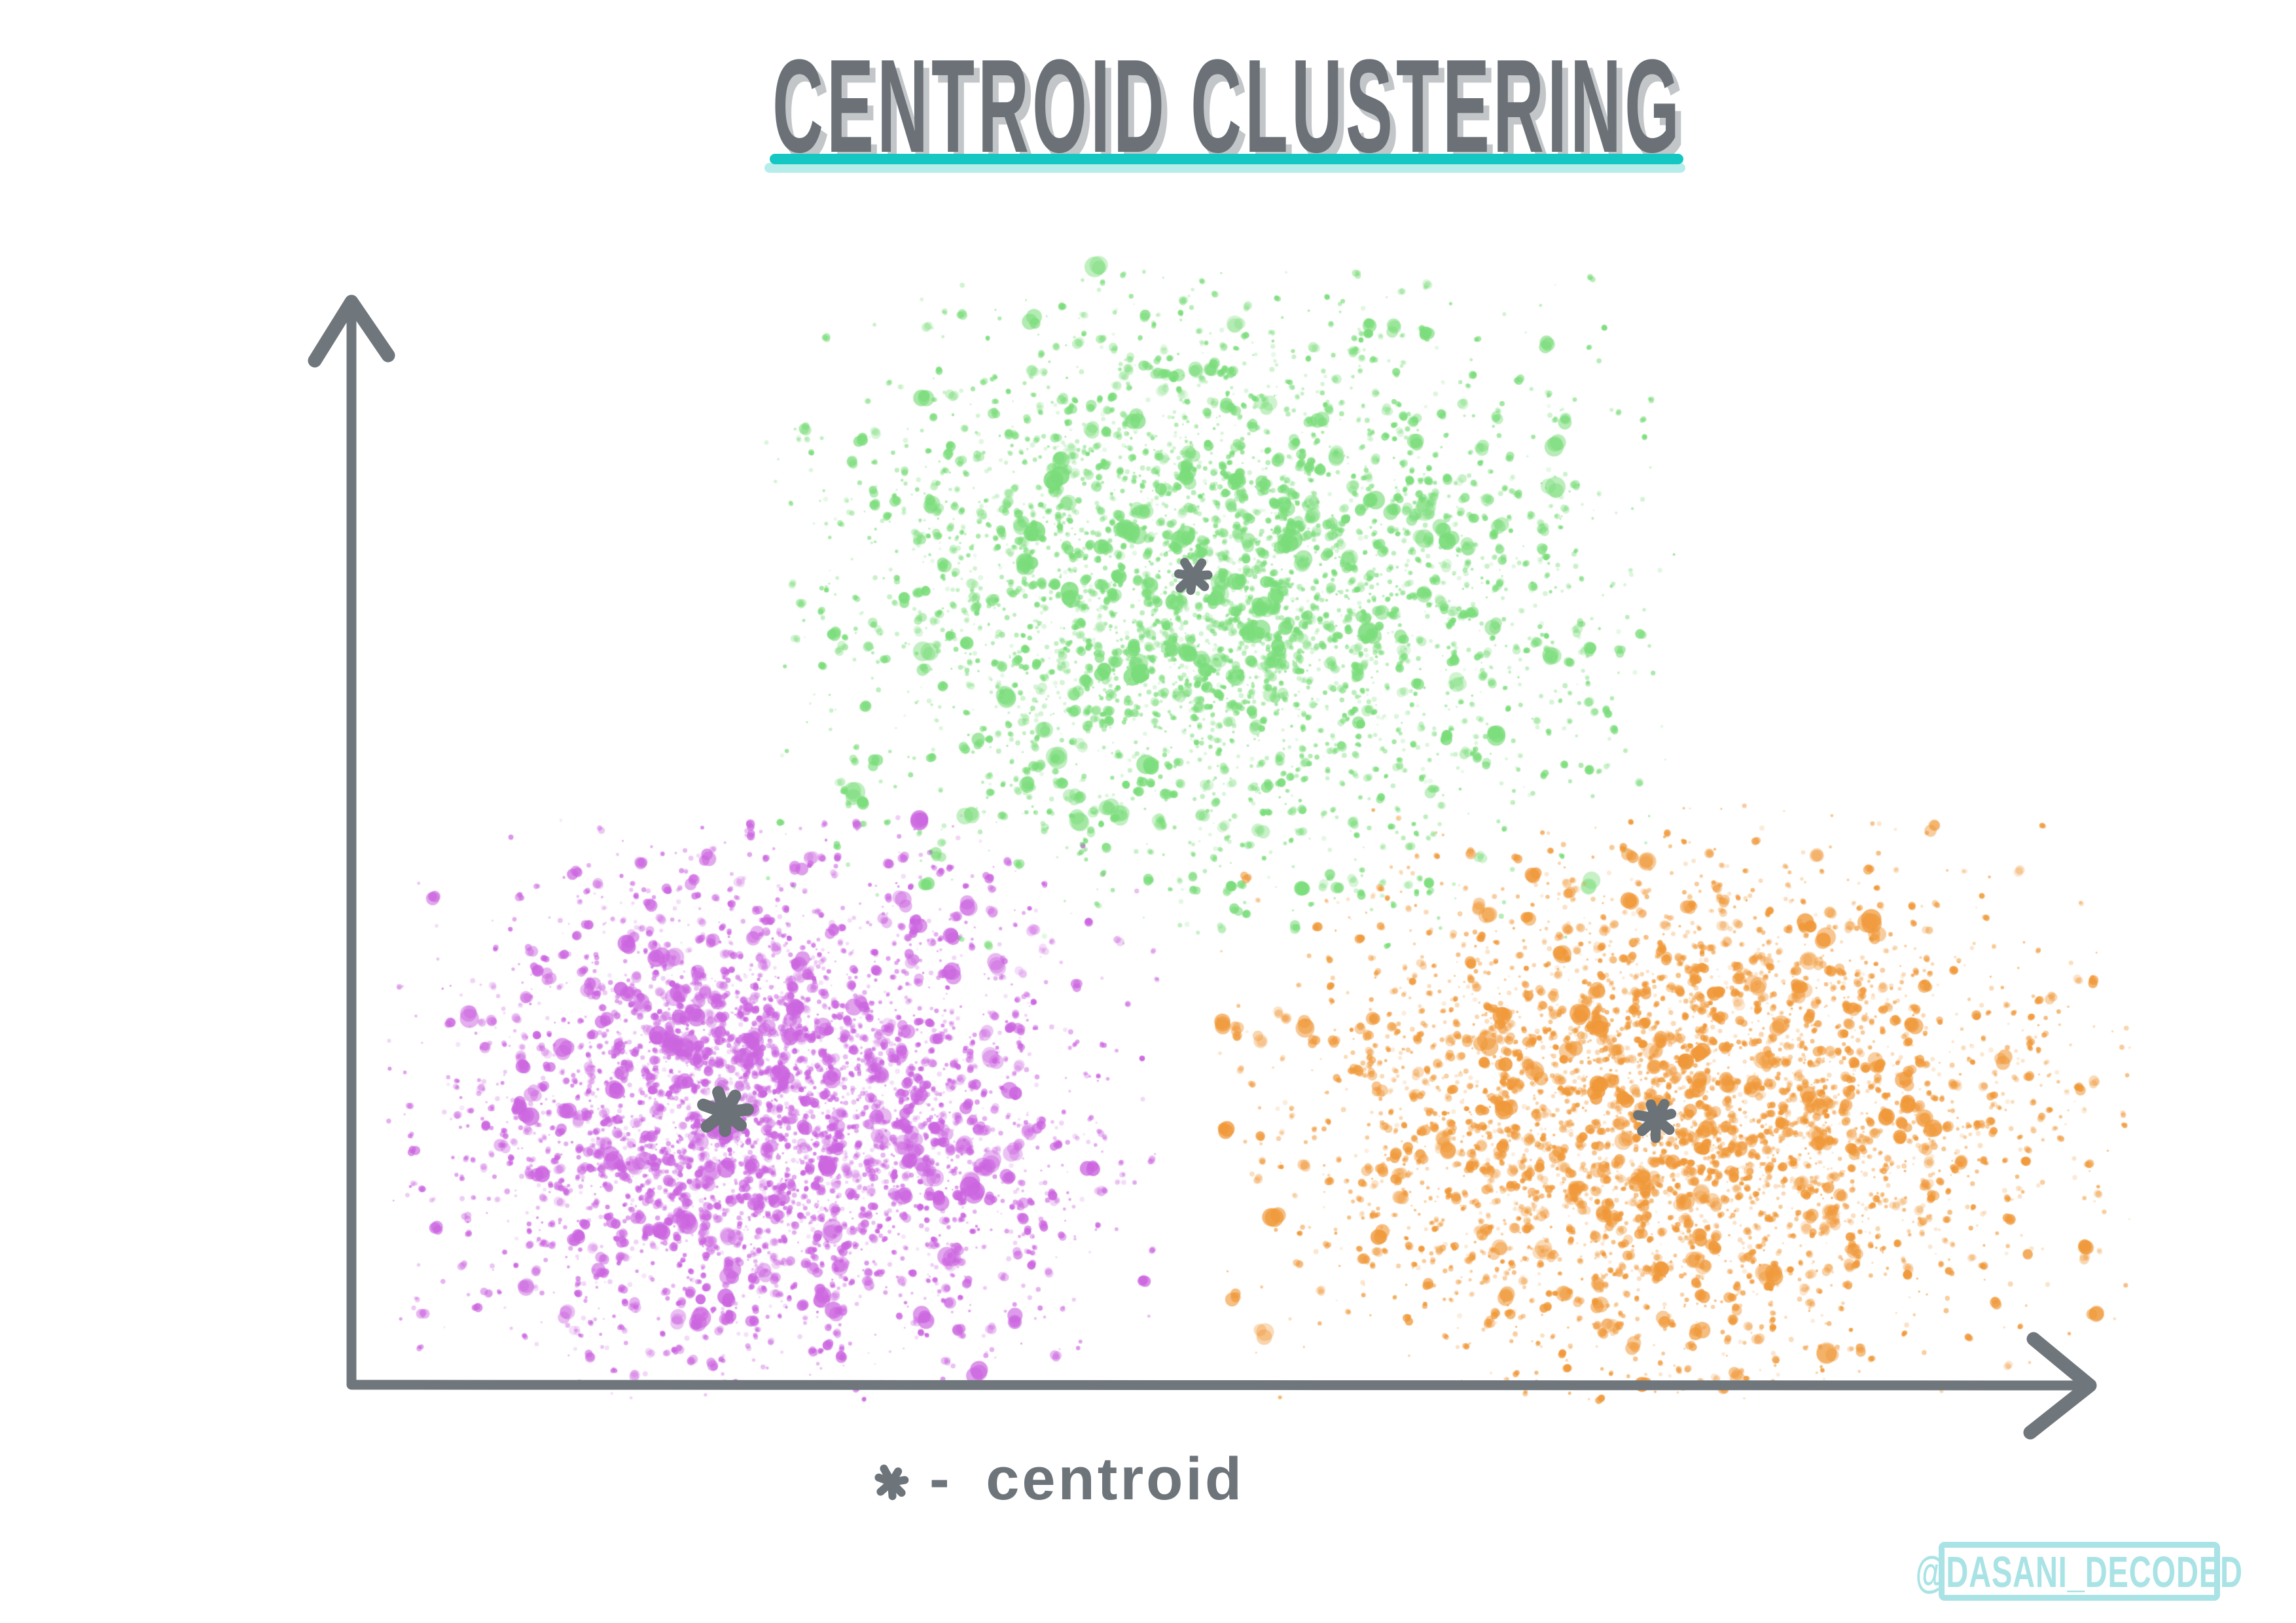 This screenshot has width=2296, height=1623. I want to click on watermark-badge: @DASANI_DECODED, so click(2079, 1571).